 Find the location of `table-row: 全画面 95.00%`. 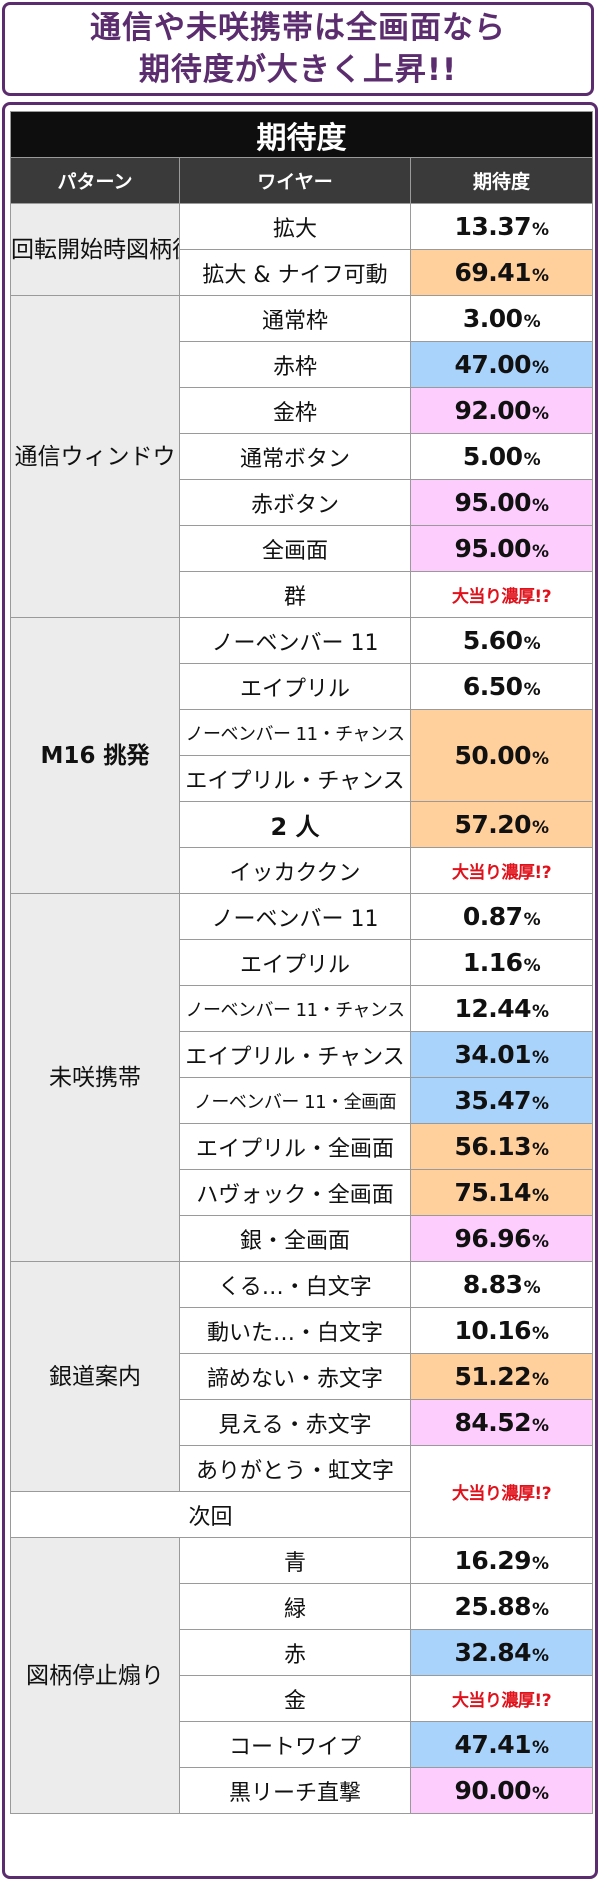

table-row: 全画面 95.00% is located at coordinates (302, 548).